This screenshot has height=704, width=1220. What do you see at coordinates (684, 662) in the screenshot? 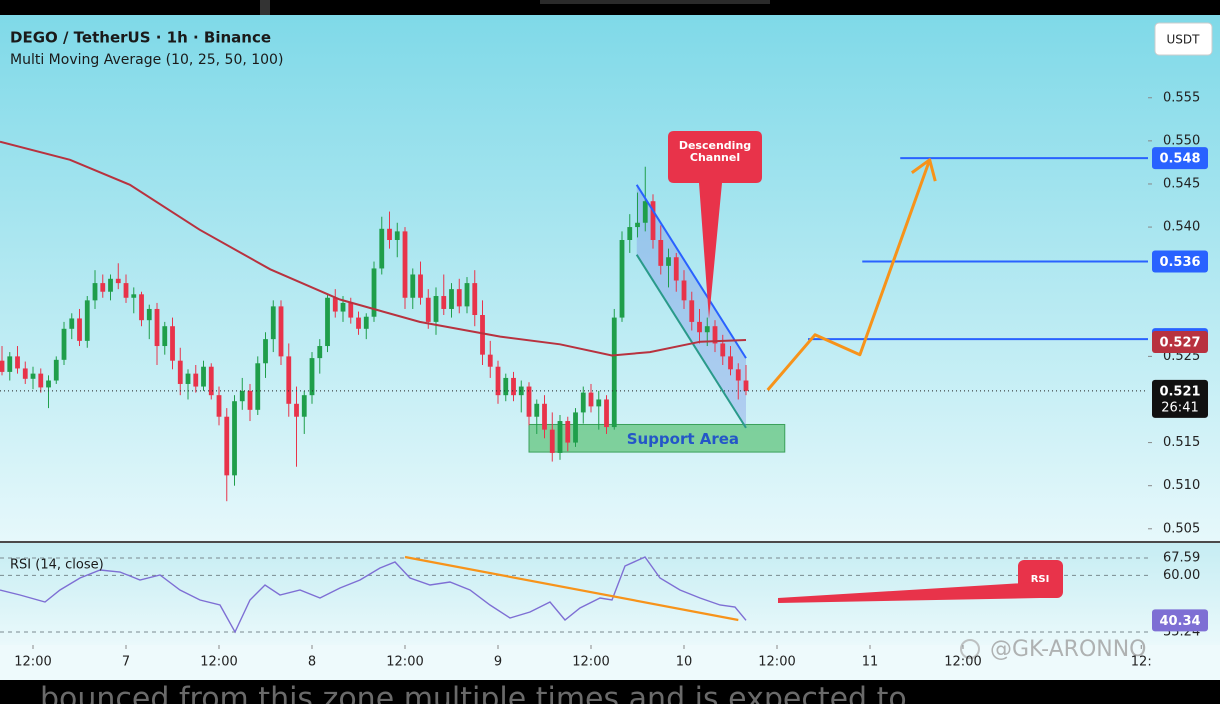
I see `x-tick-label: 10` at bounding box center [684, 662].